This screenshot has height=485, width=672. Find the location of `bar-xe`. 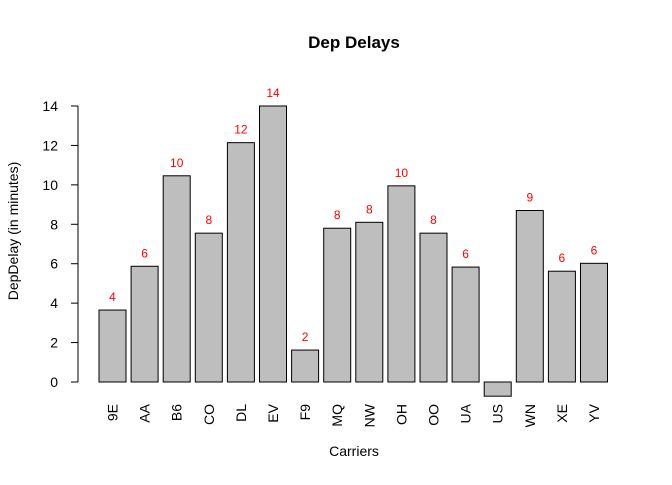

bar-xe is located at coordinates (561, 326).